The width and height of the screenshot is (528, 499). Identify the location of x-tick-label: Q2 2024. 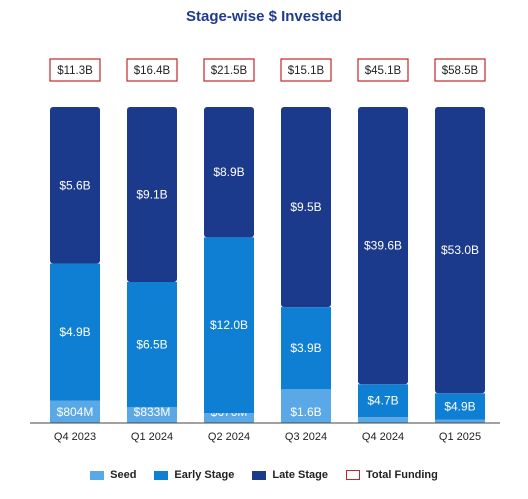
(229, 437).